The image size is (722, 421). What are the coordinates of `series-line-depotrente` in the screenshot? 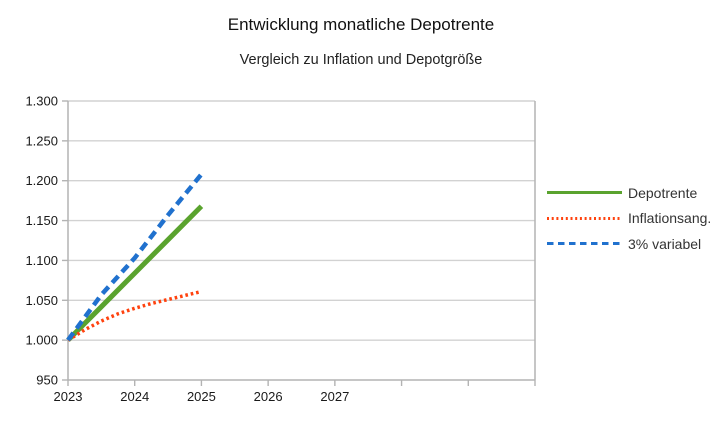 It's located at (135, 273).